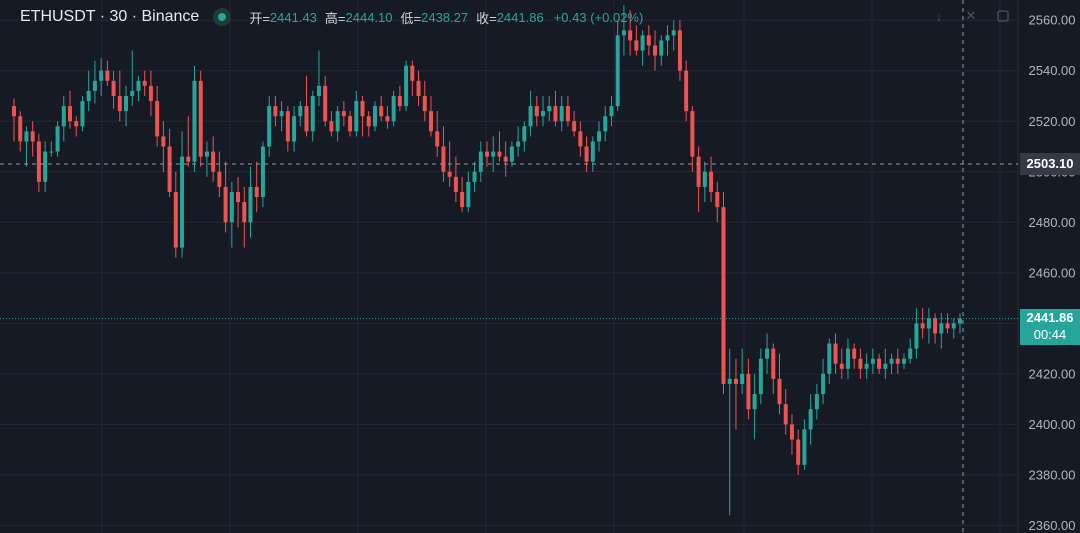 The height and width of the screenshot is (533, 1080). What do you see at coordinates (1052, 222) in the screenshot?
I see `y-tick-label: 2480.00` at bounding box center [1052, 222].